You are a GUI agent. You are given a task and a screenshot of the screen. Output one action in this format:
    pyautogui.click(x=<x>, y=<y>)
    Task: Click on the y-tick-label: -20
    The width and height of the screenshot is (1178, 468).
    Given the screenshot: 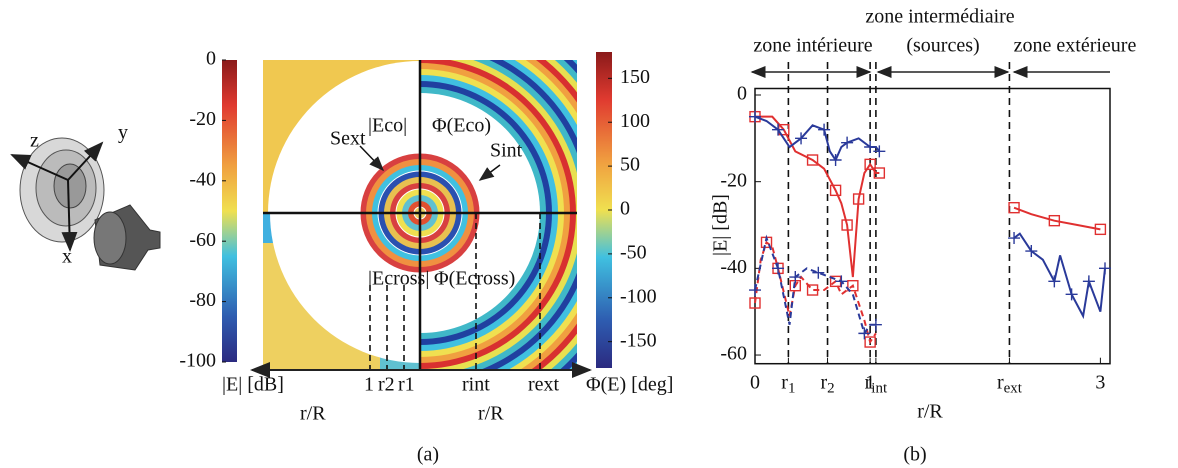 What is the action you would take?
    pyautogui.click(x=733, y=180)
    